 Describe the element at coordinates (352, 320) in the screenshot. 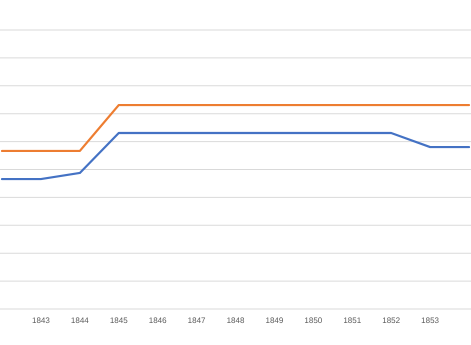

I see `x-tick-label: 1851` at that location.